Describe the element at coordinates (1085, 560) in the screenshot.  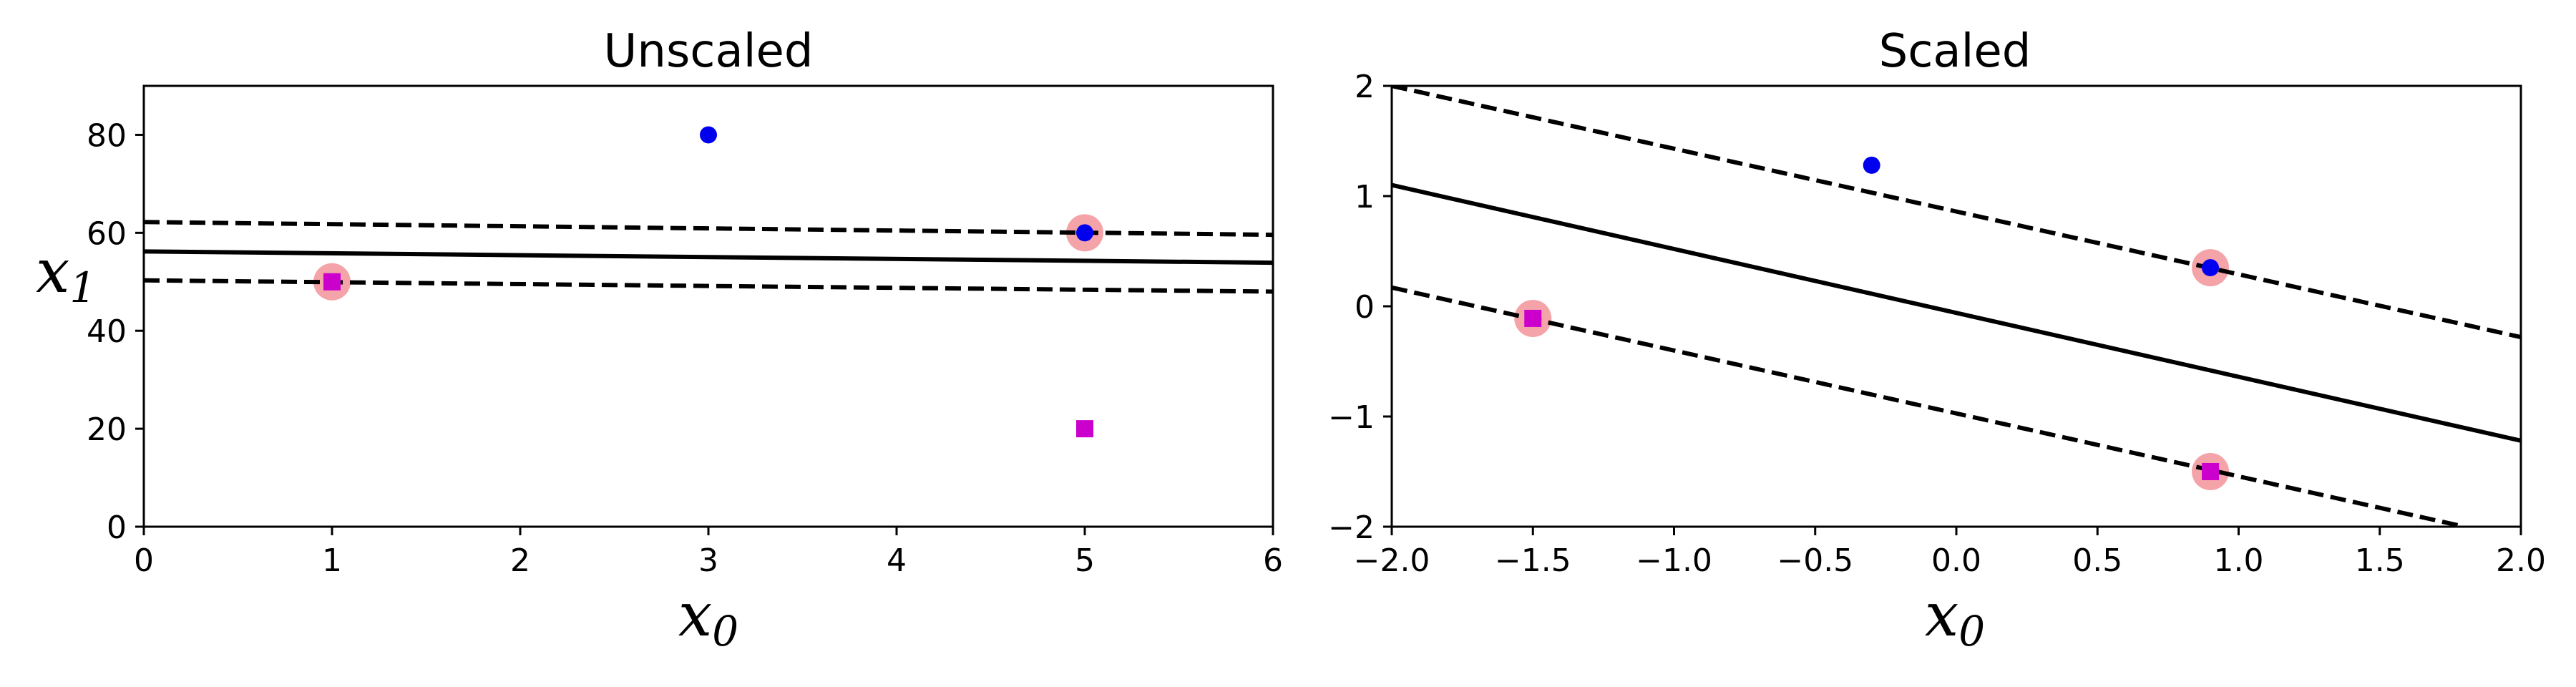
I see `x-tick-label: 5` at that location.